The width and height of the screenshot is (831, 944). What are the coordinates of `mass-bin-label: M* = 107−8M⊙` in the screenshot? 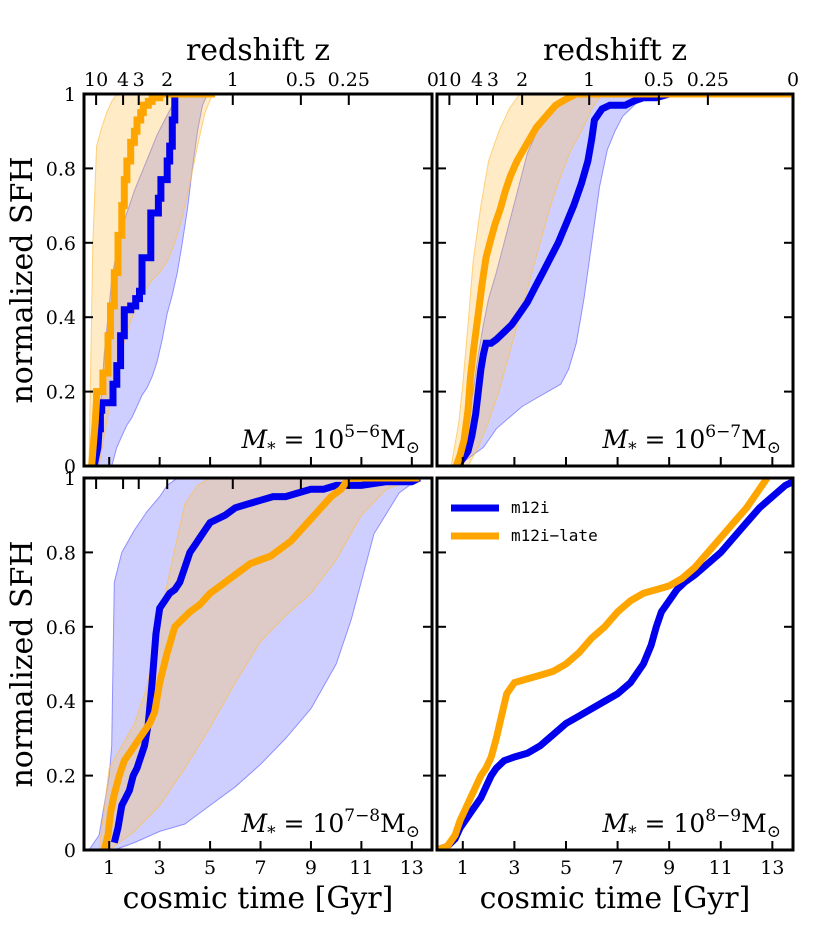 It's located at (330, 824).